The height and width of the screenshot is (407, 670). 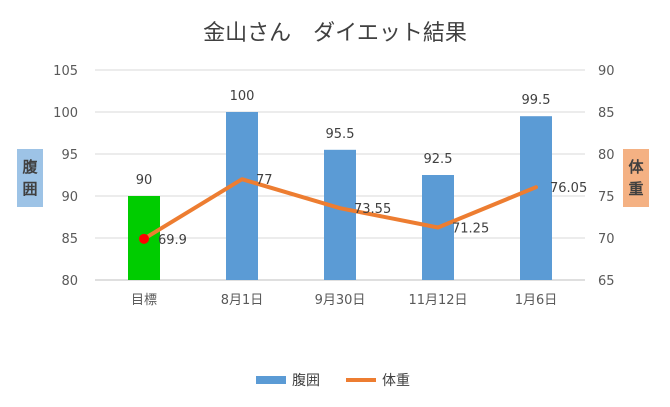 I want to click on left-tick-label: 80, so click(x=69, y=281).